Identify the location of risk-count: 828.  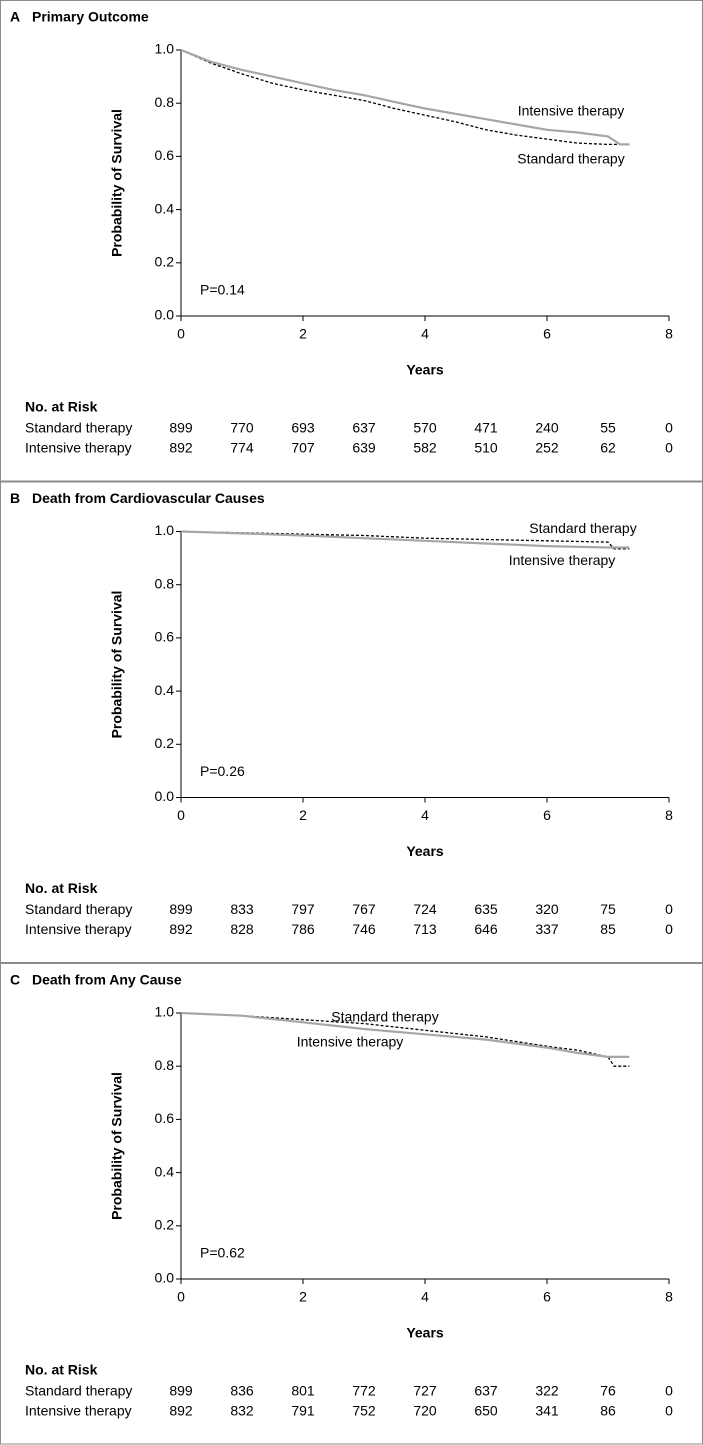
(242, 929).